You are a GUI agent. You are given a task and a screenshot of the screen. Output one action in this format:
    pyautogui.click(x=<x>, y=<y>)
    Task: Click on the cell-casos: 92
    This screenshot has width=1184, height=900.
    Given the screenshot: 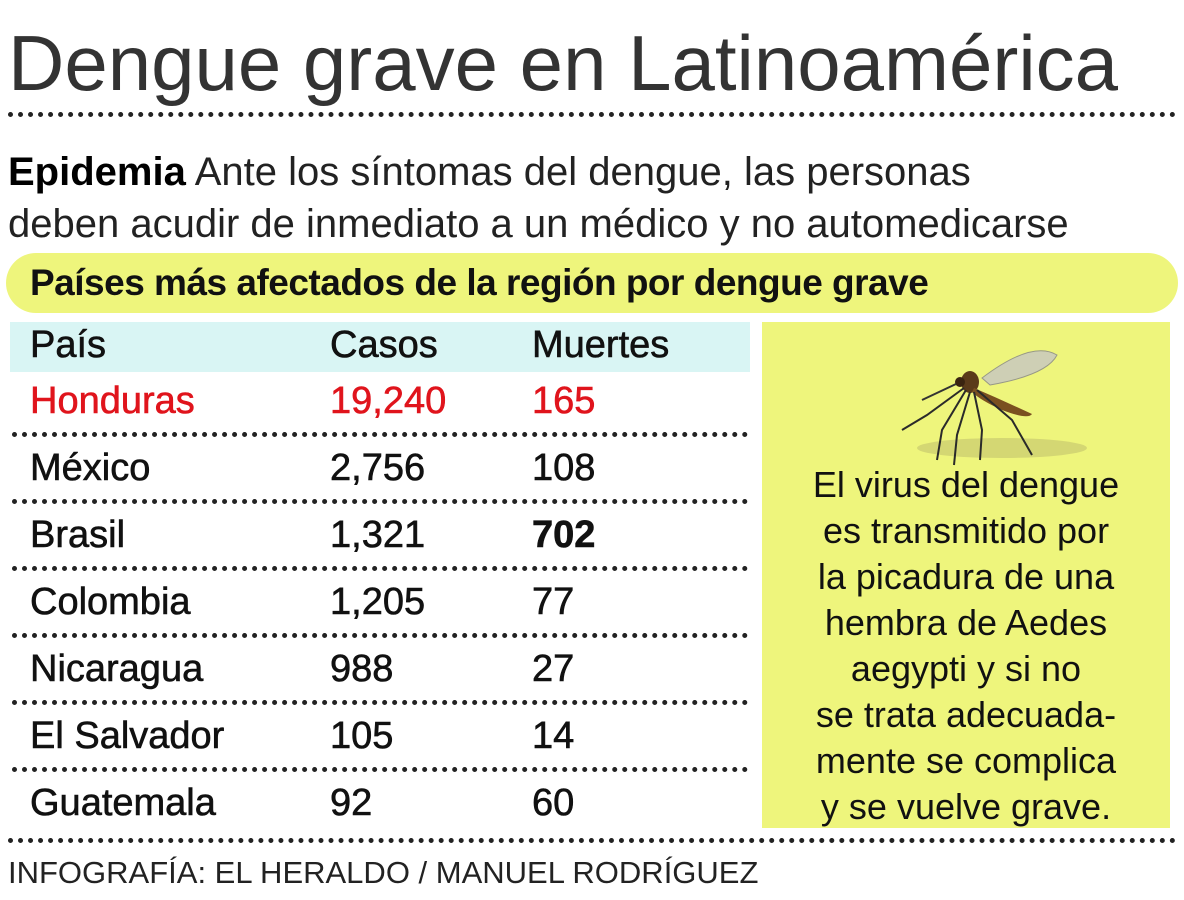 What is the action you would take?
    pyautogui.click(x=351, y=803)
    